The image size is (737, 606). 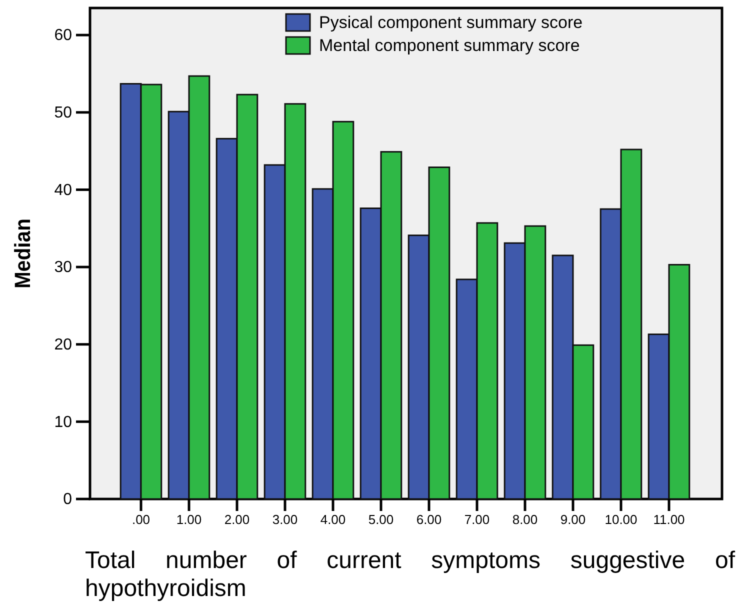 What do you see at coordinates (669, 520) in the screenshot?
I see `x-tick-label: 11.00` at bounding box center [669, 520].